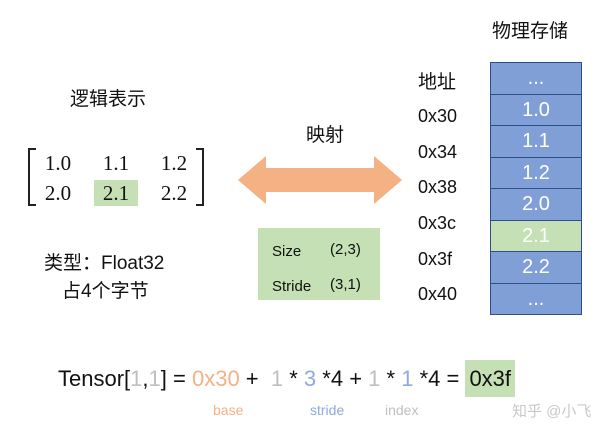 The width and height of the screenshot is (600, 437). Describe the element at coordinates (438, 294) in the screenshot. I see `address: 0x40` at that location.